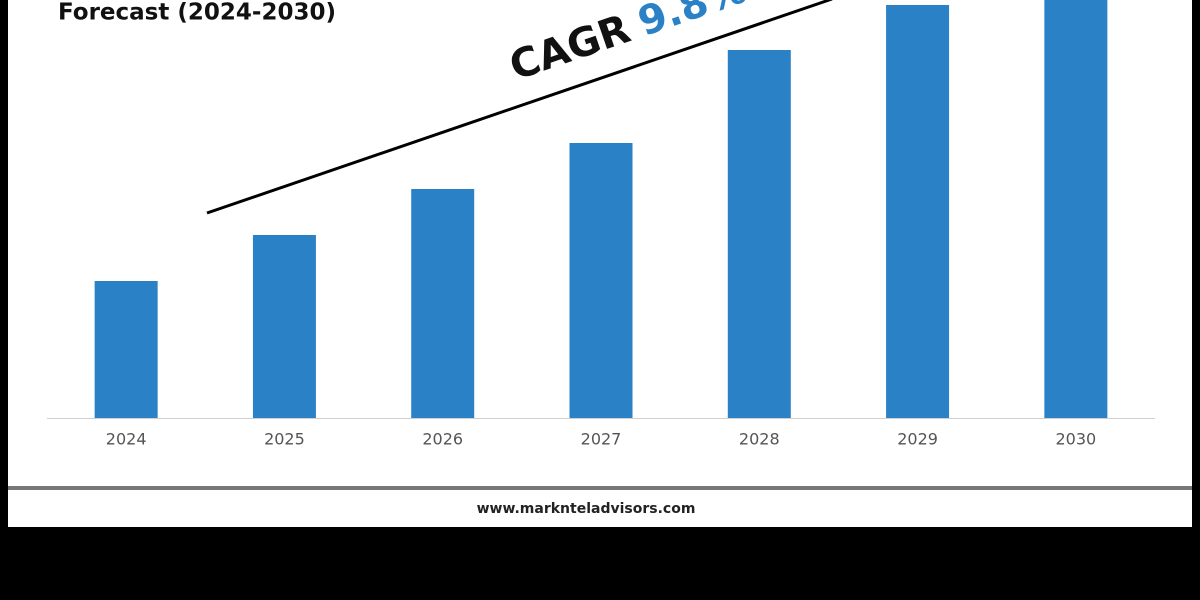 The image size is (1200, 600). What do you see at coordinates (197, 13) in the screenshot?
I see `chart-title: Forecast (2024-2030)` at bounding box center [197, 13].